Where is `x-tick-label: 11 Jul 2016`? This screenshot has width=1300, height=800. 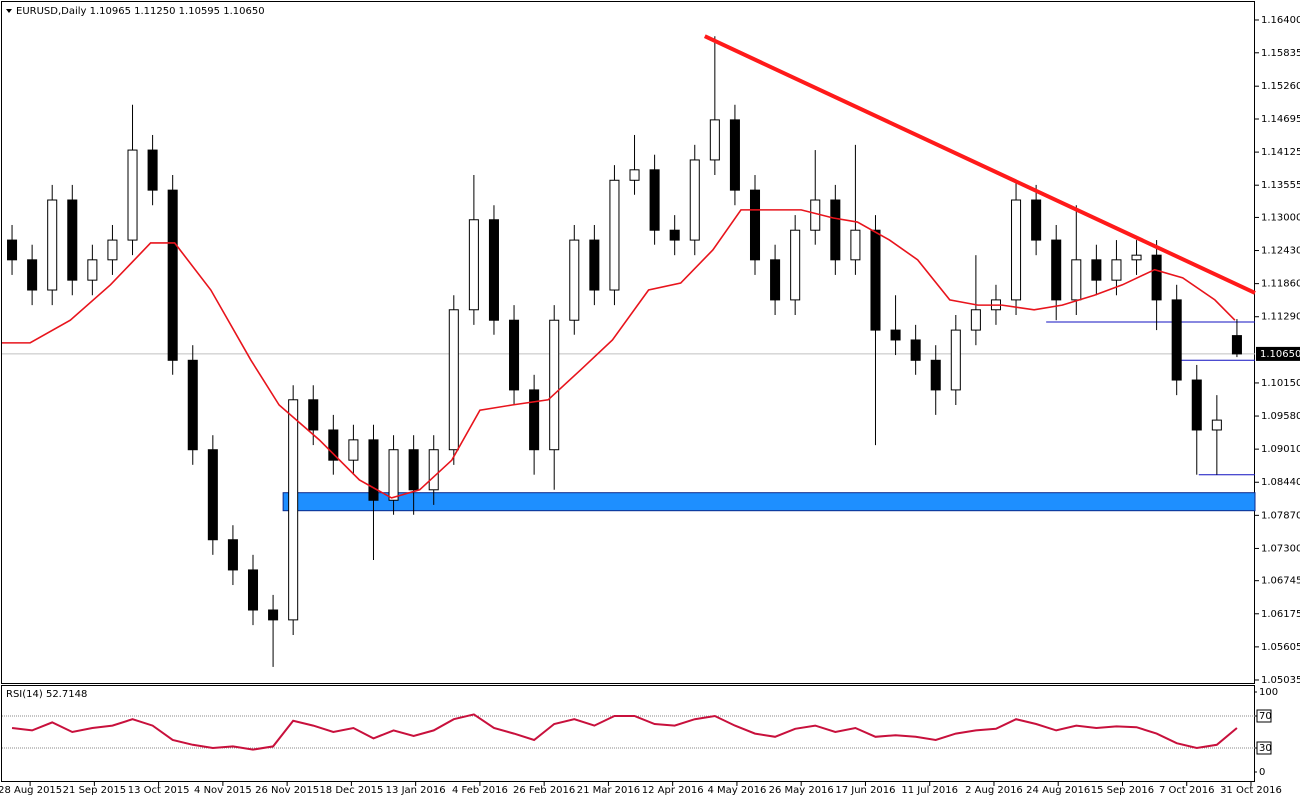 x-tick-label: 11 Jul 2016 is located at coordinates (929, 790).